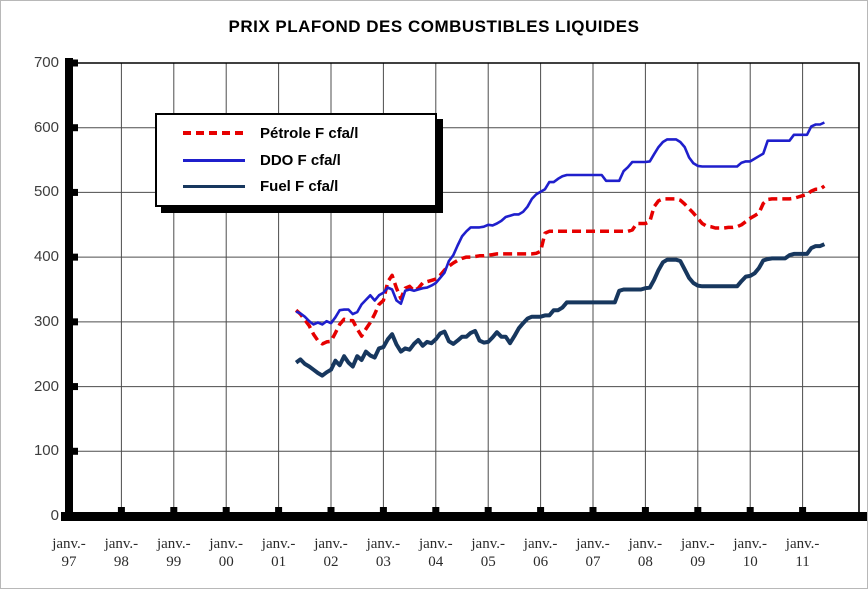 The image size is (868, 589). What do you see at coordinates (226, 553) in the screenshot?
I see `x-axis-label: janv.- 00` at bounding box center [226, 553].